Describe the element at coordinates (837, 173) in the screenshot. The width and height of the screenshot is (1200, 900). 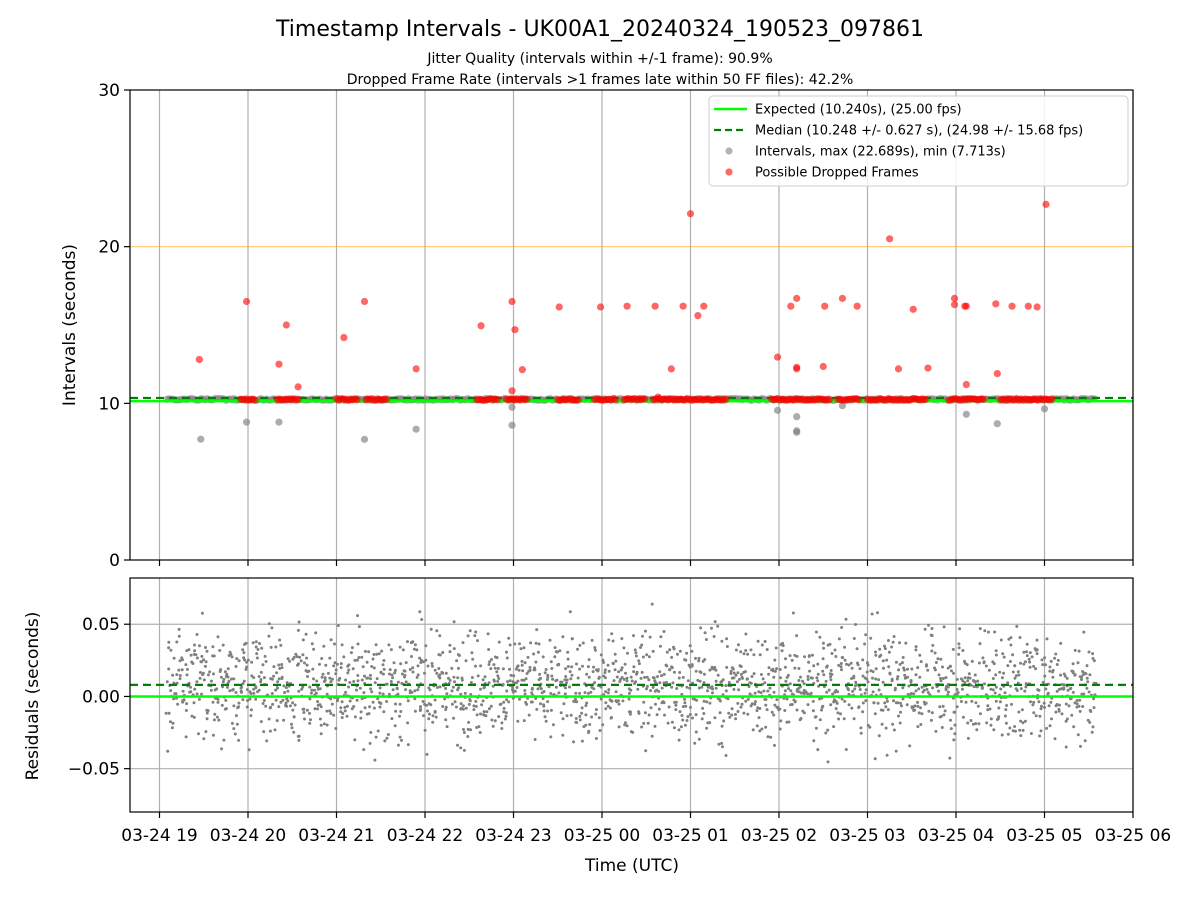
I see `legend-label: Possible Dropped Frames` at that location.